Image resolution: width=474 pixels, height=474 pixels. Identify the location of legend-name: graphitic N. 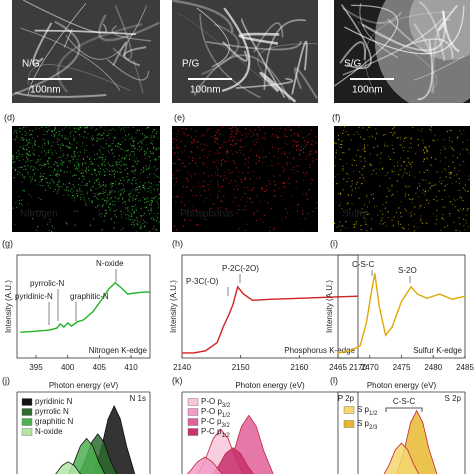
(54, 421).